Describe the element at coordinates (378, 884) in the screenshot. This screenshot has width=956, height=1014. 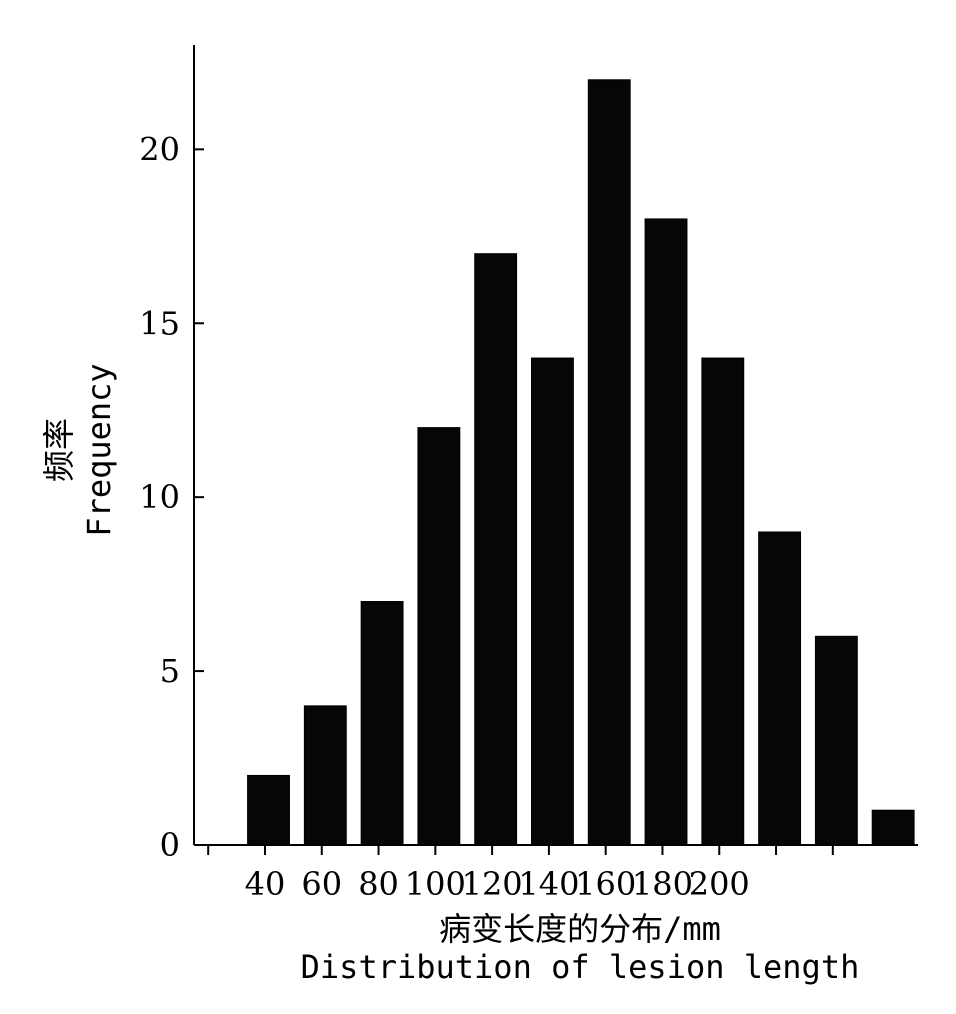
I see `x-tick-label: 80` at that location.